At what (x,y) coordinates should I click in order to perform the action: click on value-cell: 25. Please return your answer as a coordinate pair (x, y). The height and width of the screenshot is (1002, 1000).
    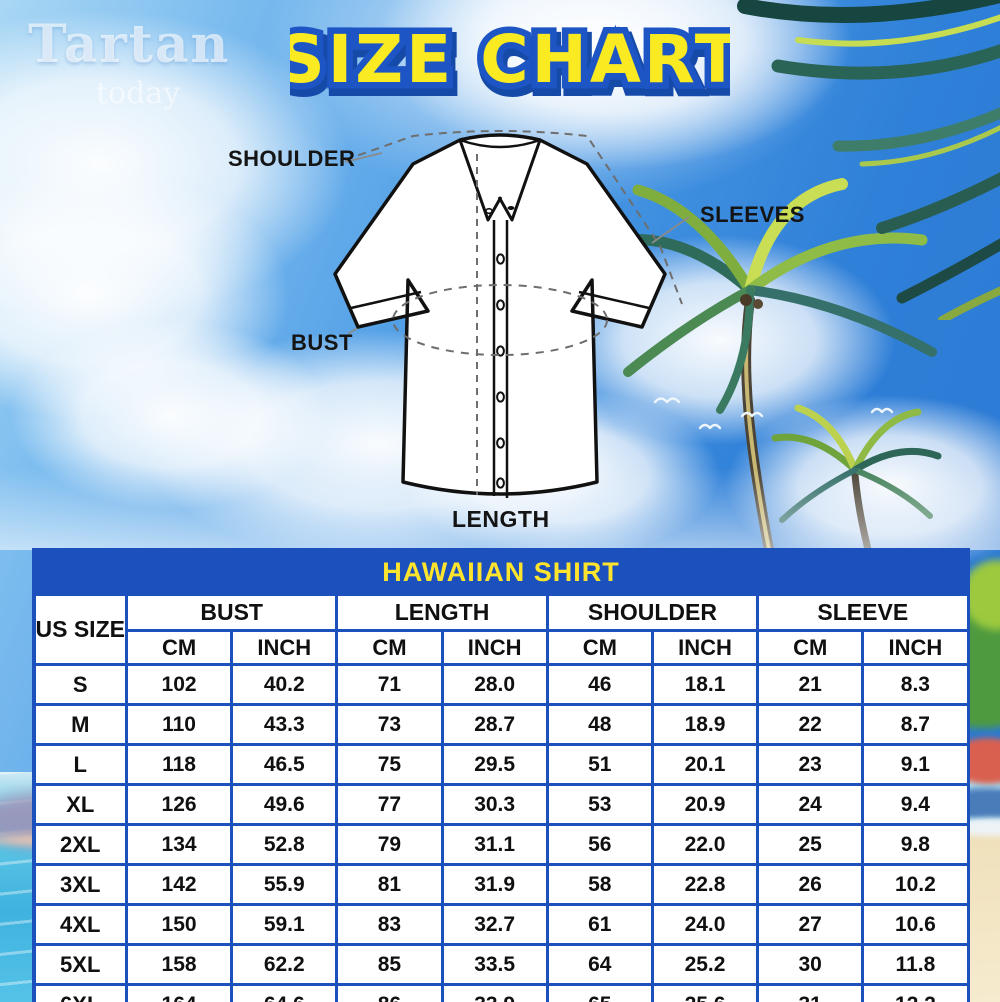
    Looking at the image, I should click on (810, 844).